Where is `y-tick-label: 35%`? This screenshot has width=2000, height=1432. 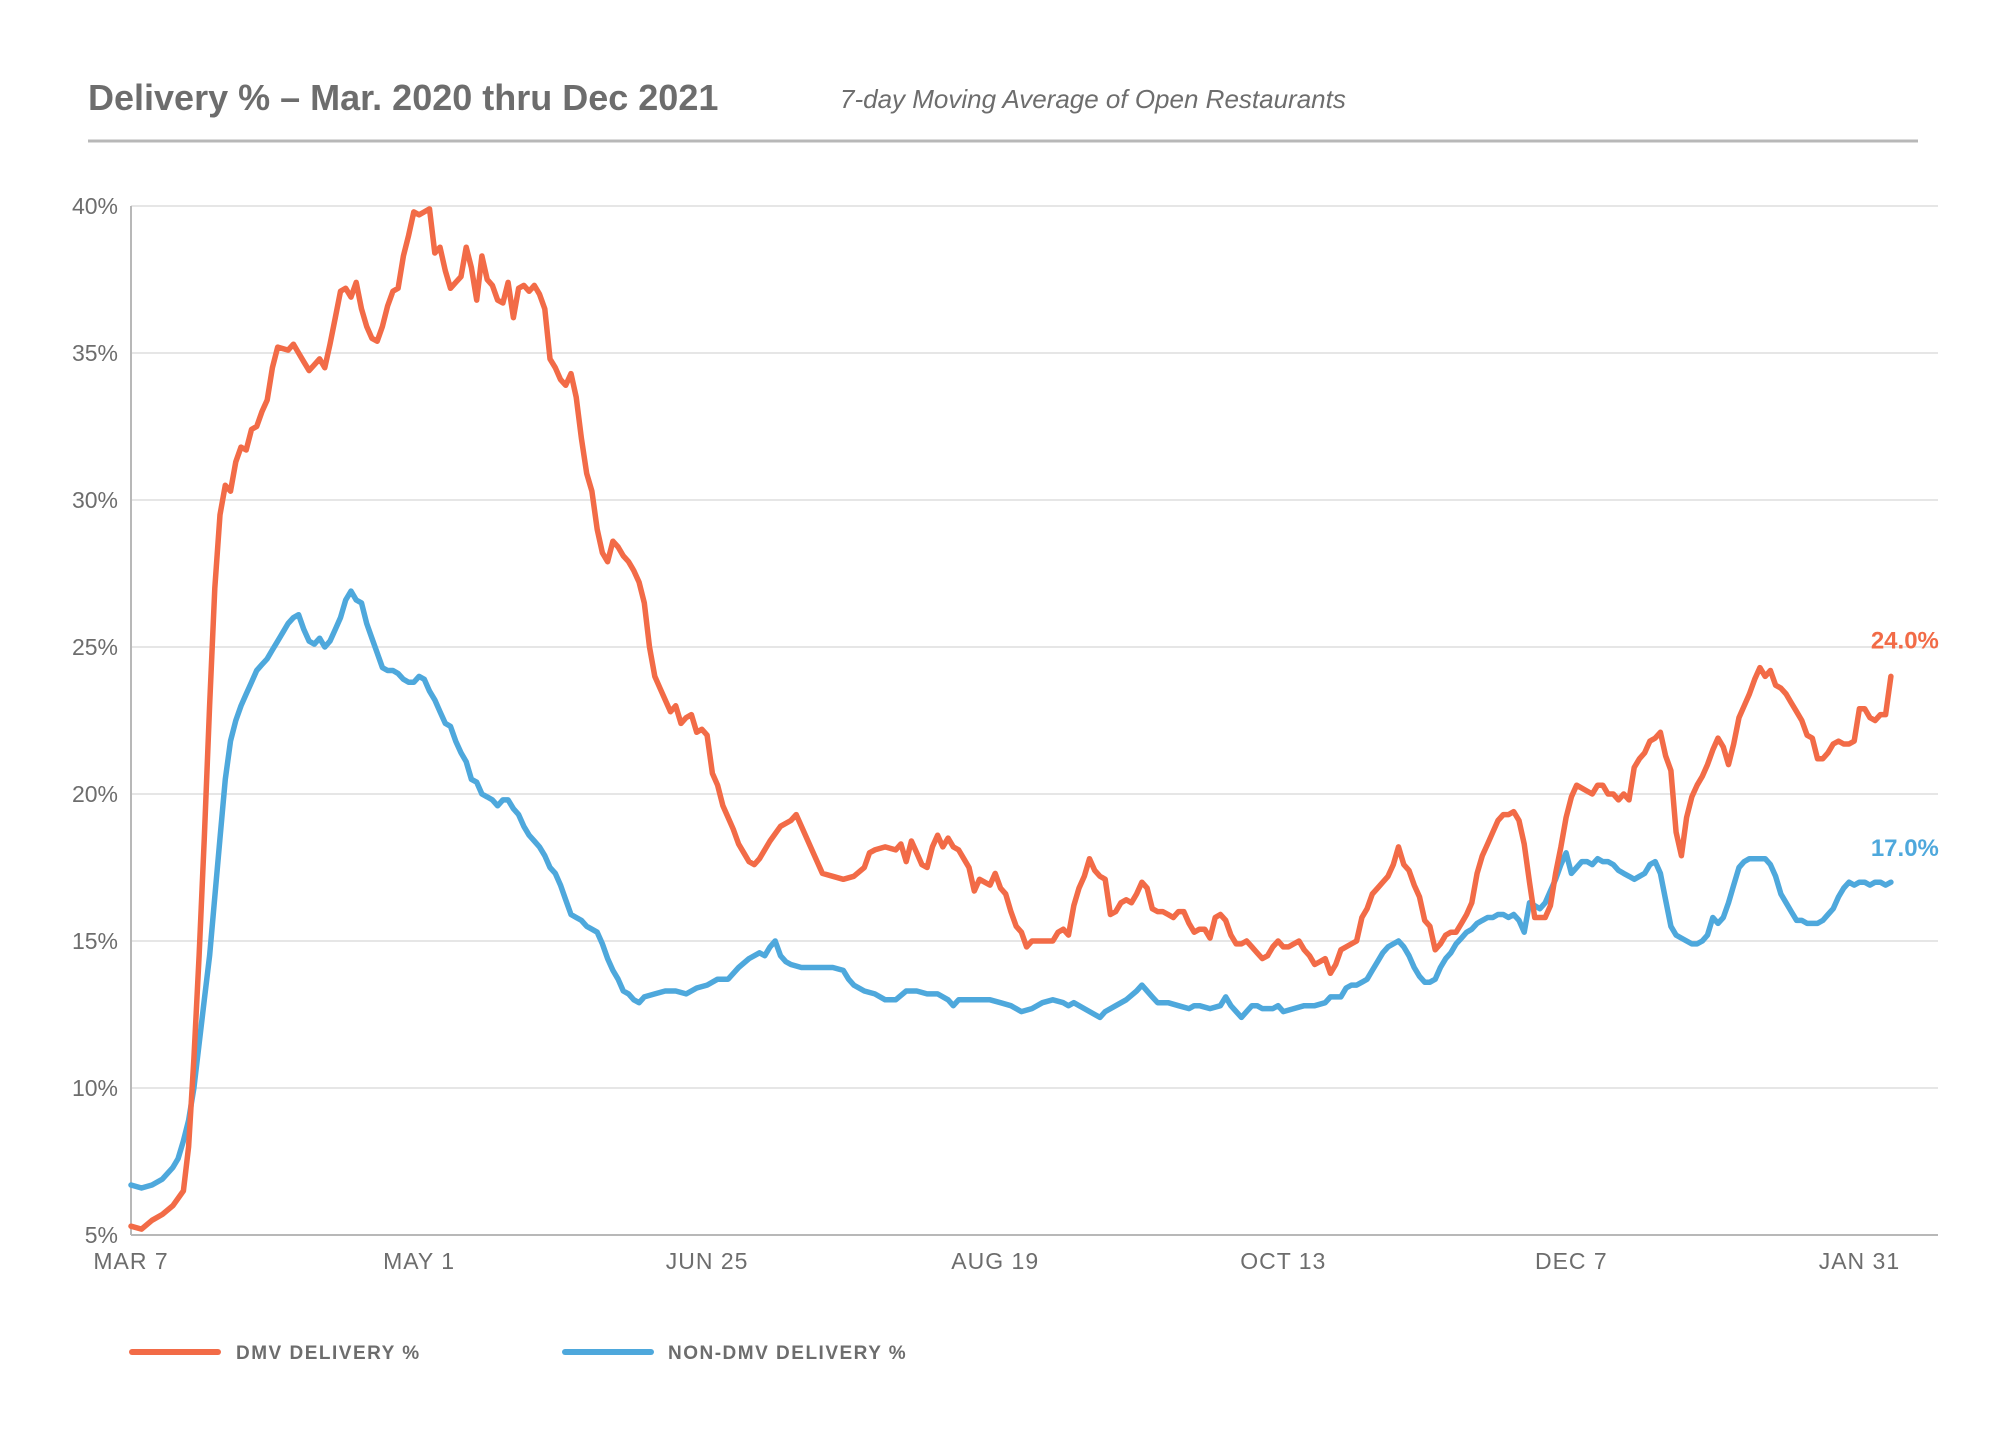 y-tick-label: 35% is located at coordinates (95, 353).